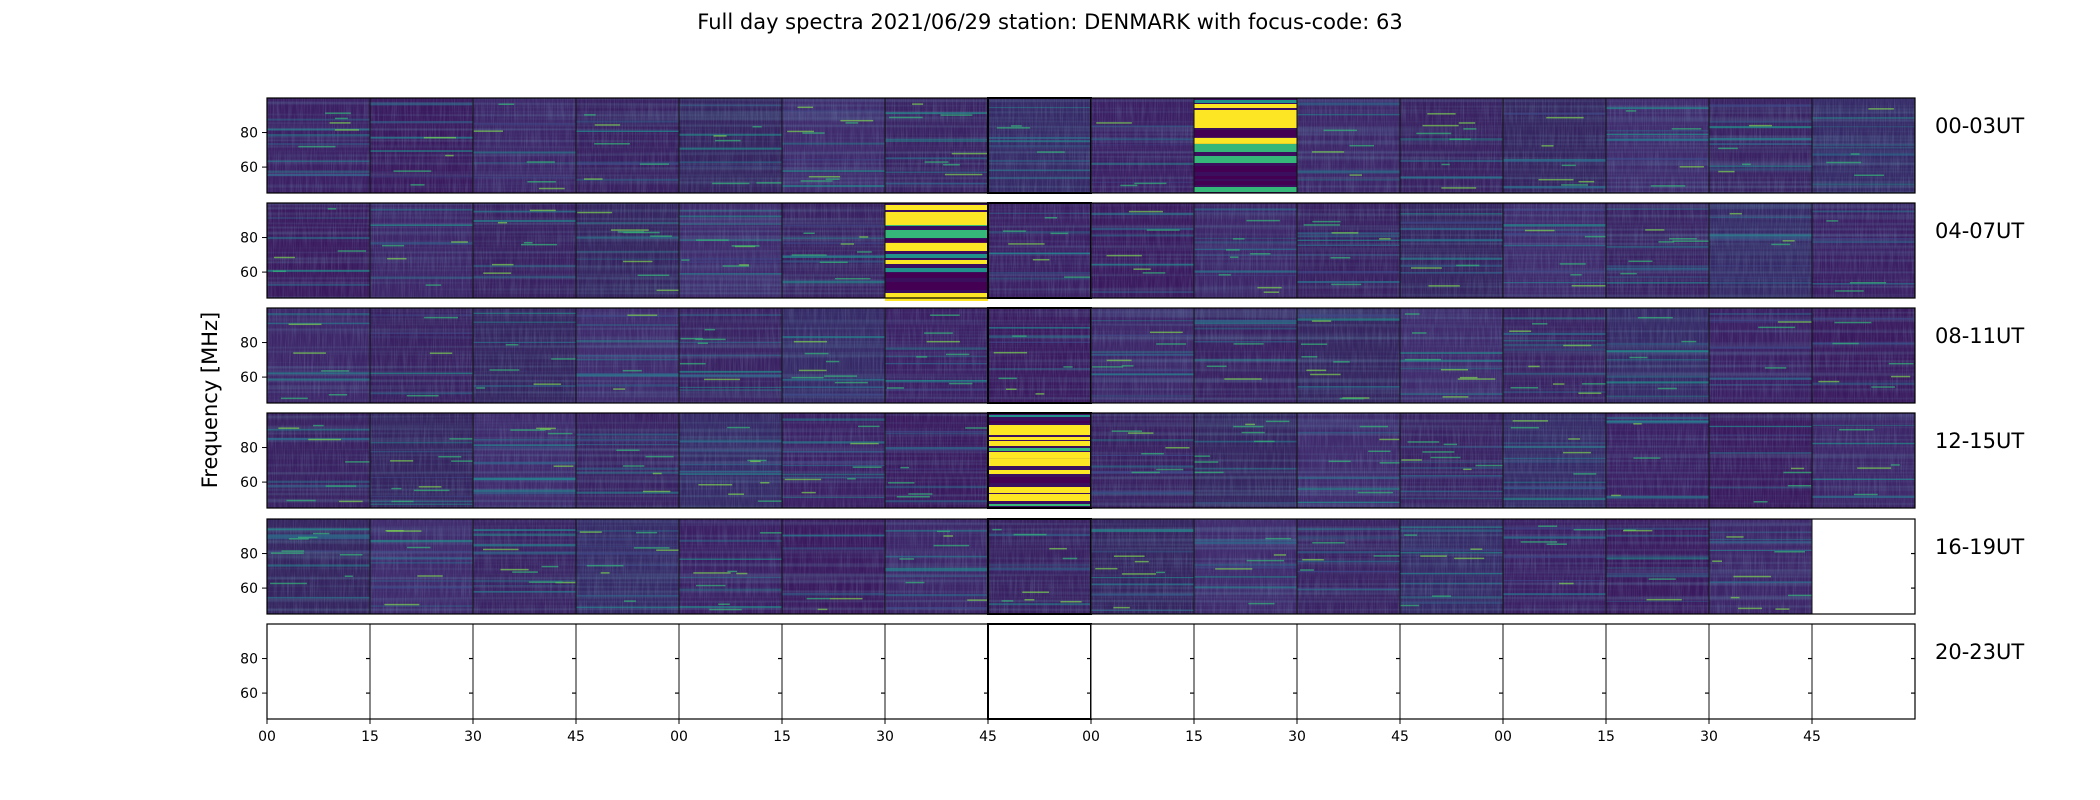 The width and height of the screenshot is (2100, 800). Describe the element at coordinates (1979, 652) in the screenshot. I see `row-time-label: 20-23UT` at that location.